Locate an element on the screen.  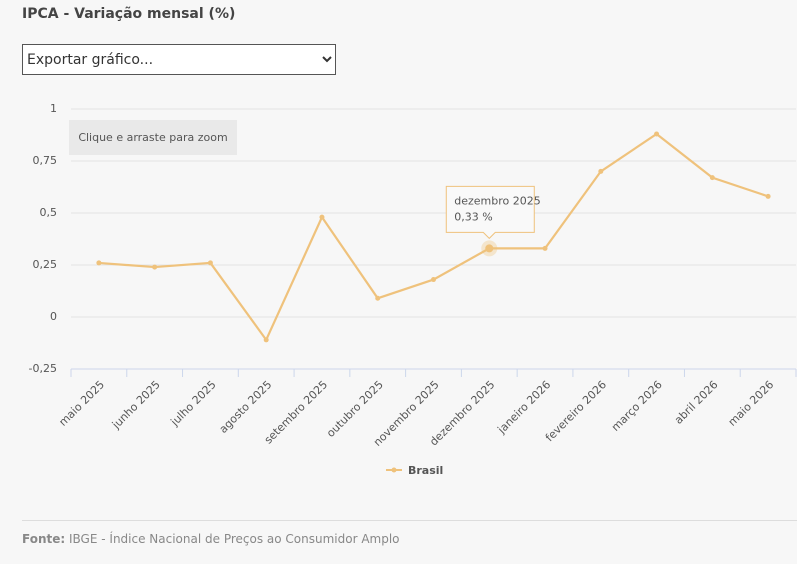
x-tick-label: junho 2025 is located at coordinates (136, 405).